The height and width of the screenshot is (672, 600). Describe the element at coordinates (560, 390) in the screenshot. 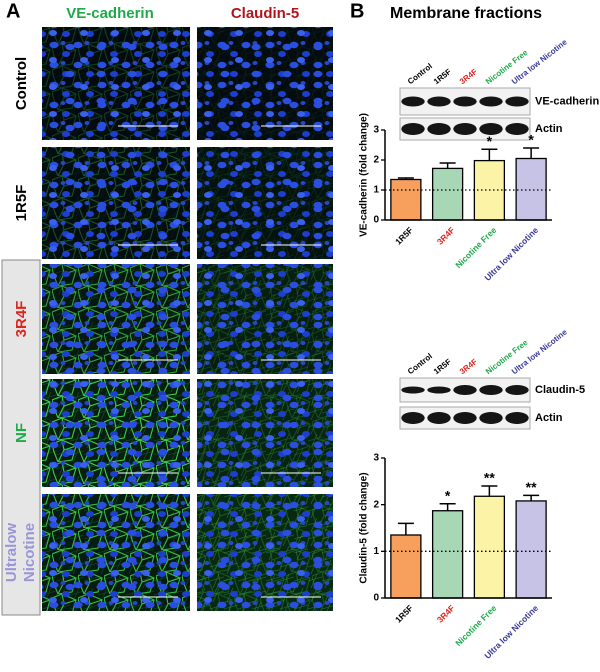

I see `band-label: Claudin-5` at that location.